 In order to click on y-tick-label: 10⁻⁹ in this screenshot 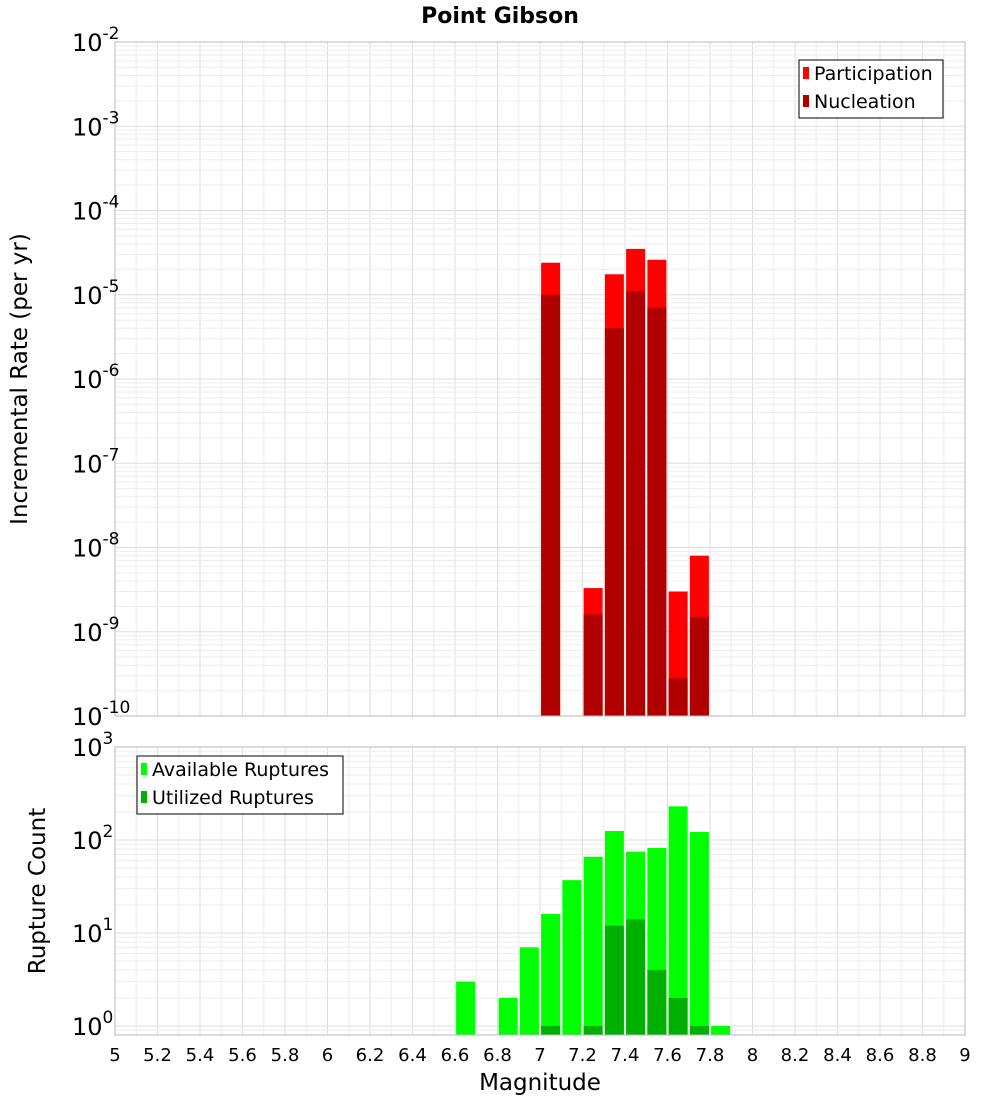, I will do `click(96, 630)`.